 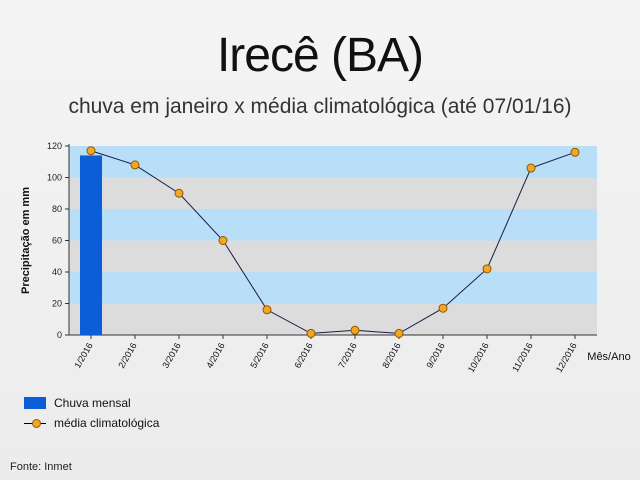 What do you see at coordinates (91, 245) in the screenshot?
I see `rain-bar` at bounding box center [91, 245].